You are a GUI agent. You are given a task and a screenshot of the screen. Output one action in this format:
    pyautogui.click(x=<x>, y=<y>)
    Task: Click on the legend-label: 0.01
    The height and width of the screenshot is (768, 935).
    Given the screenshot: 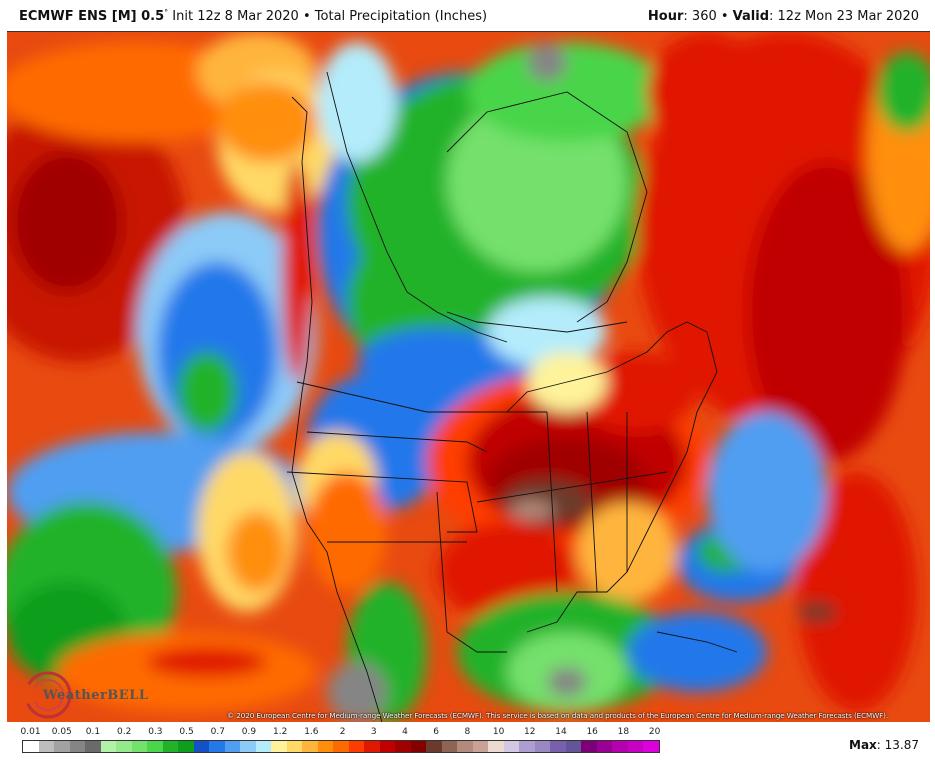 What is the action you would take?
    pyautogui.click(x=30, y=732)
    